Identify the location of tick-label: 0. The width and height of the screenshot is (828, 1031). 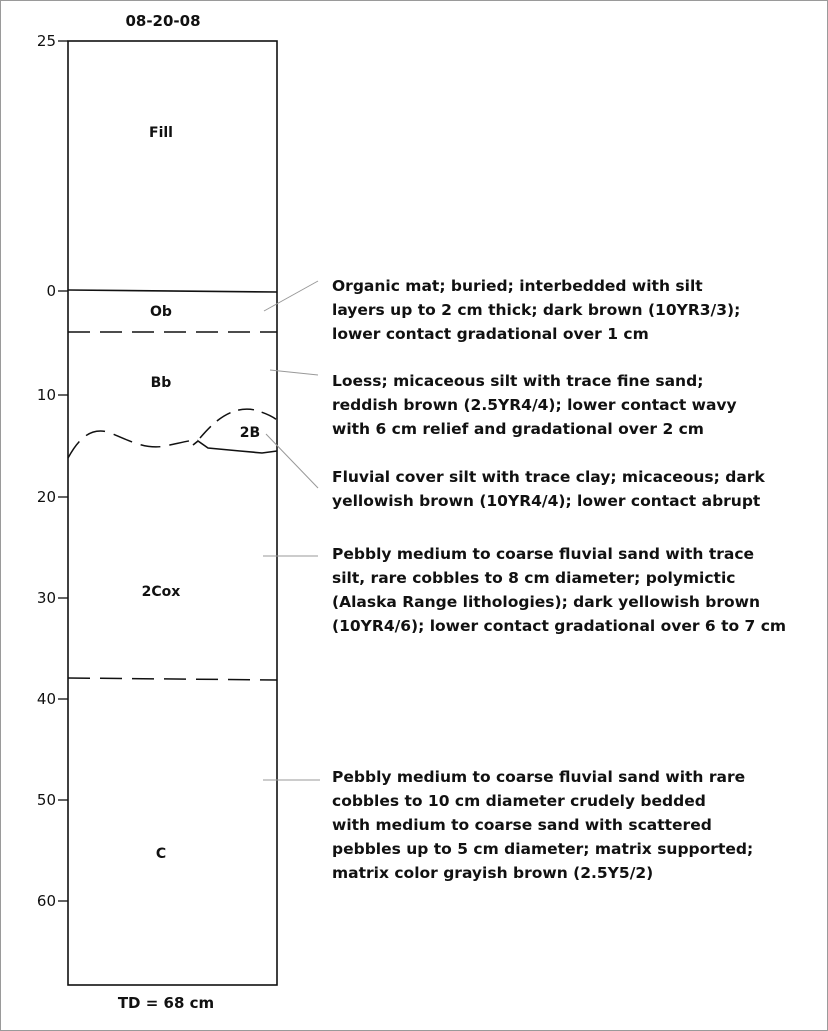
(51, 291).